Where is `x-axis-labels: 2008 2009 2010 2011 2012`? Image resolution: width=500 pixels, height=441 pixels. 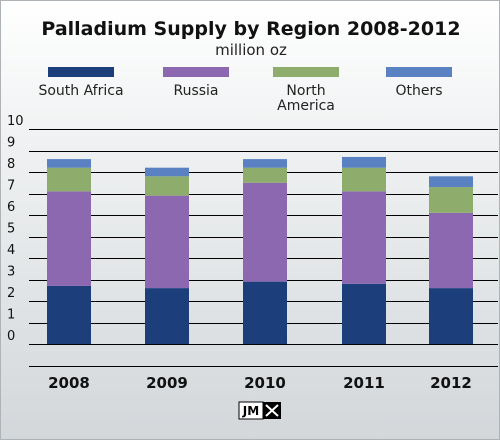
x-axis-labels: 2008 2009 2010 2011 2012 is located at coordinates (260, 383).